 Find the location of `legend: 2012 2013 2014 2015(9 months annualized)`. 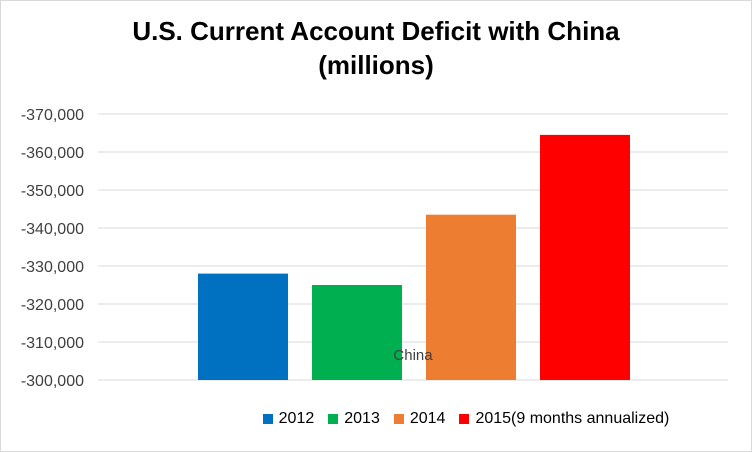

legend: 2012 2013 2014 2015(9 months annualized) is located at coordinates (376, 419).